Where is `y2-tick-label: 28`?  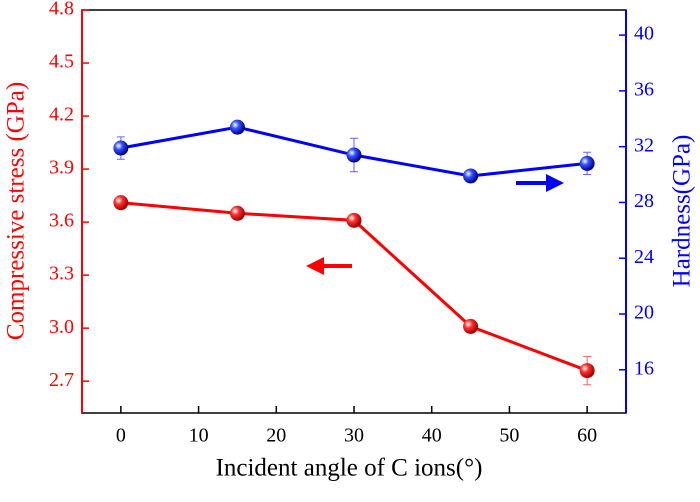
y2-tick-label: 28 is located at coordinates (644, 201).